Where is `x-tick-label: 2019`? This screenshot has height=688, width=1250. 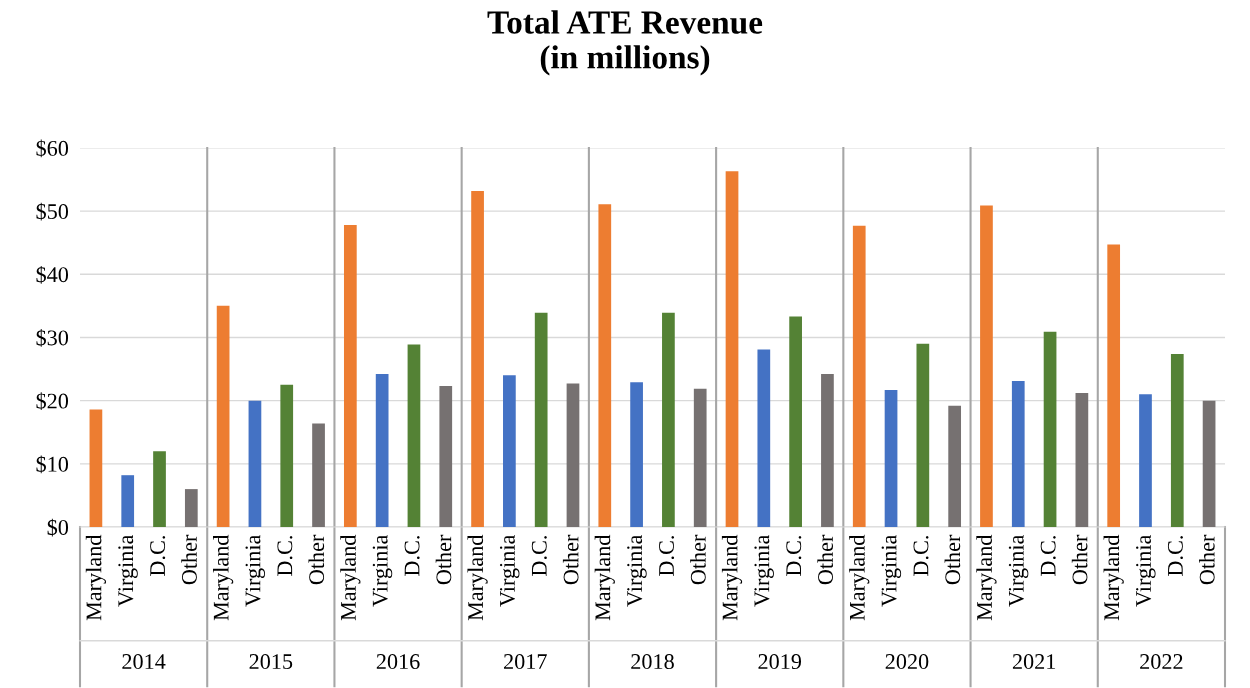 x-tick-label: 2019 is located at coordinates (780, 662).